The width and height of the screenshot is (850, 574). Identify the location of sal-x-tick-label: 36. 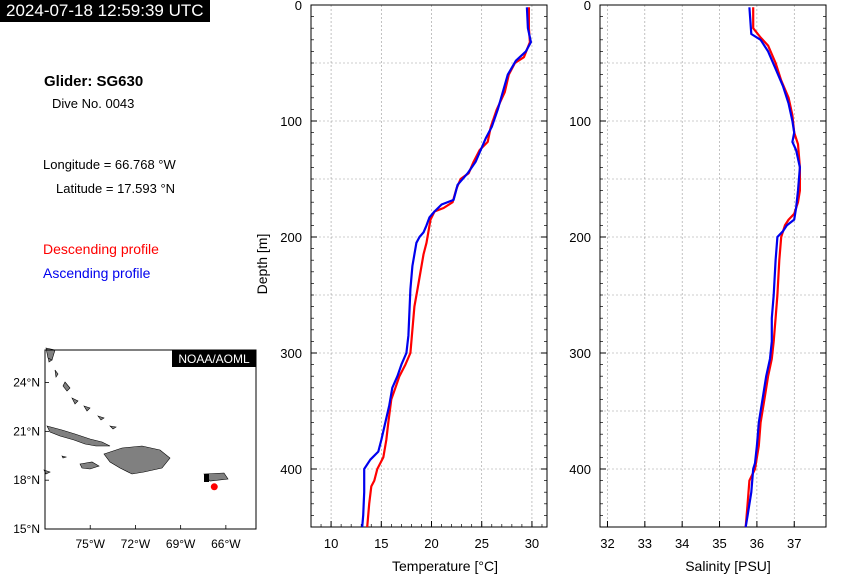
(757, 543).